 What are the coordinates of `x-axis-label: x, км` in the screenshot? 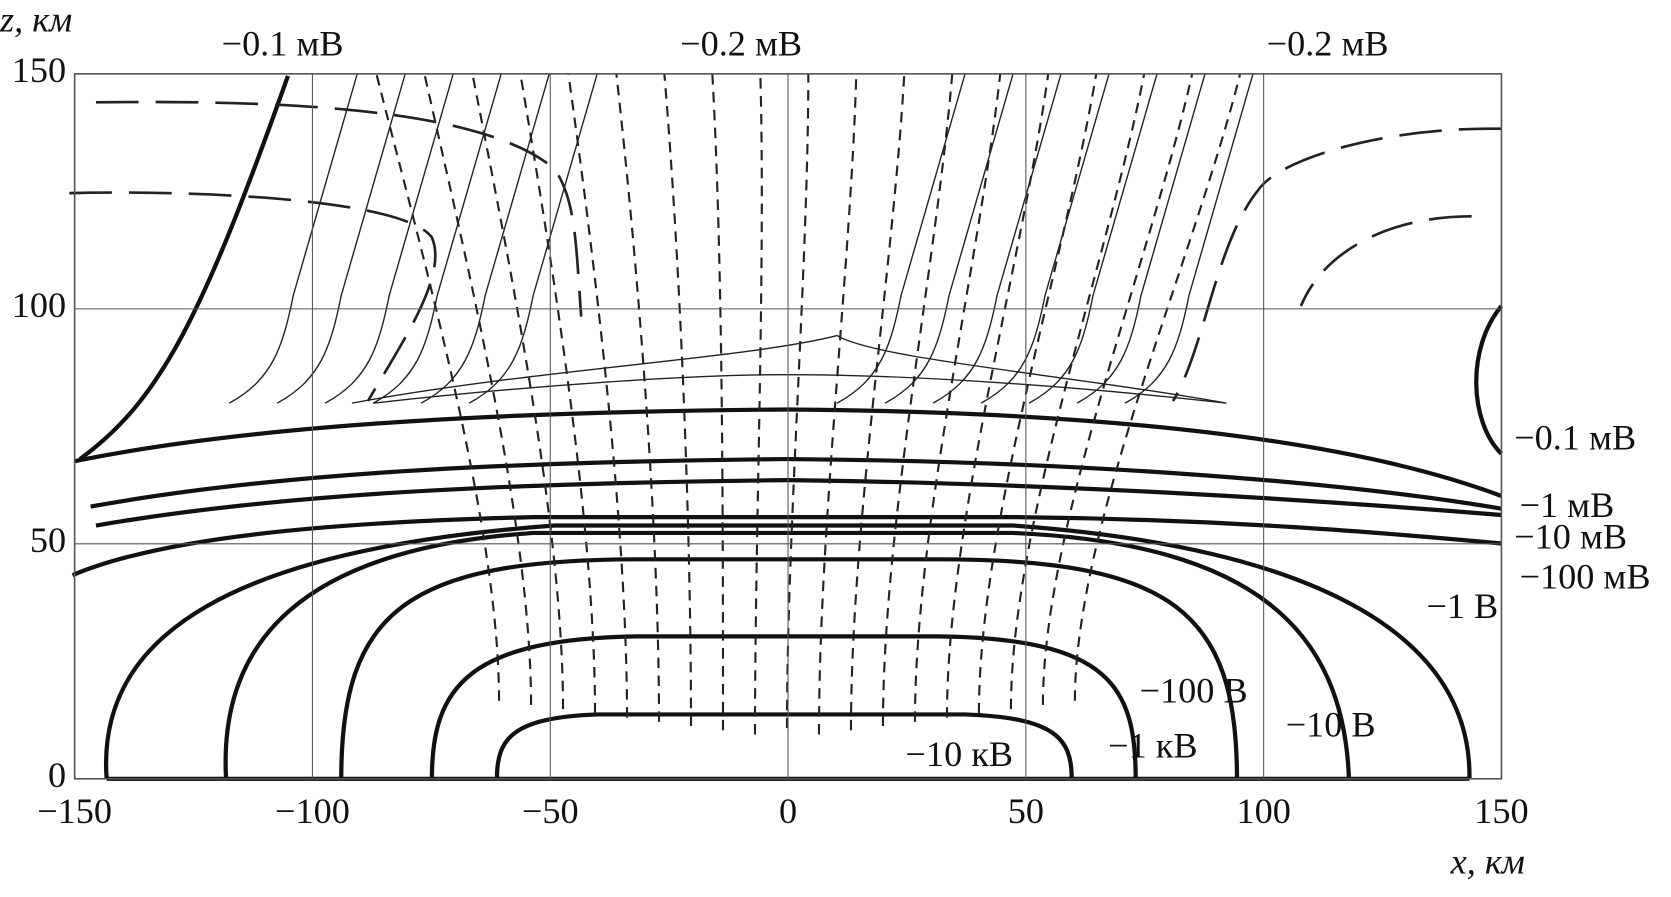 It's located at (1487, 862).